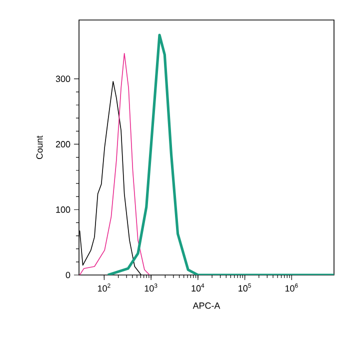  What do you see at coordinates (63, 144) in the screenshot?
I see `y-tick-label: 200` at bounding box center [63, 144].